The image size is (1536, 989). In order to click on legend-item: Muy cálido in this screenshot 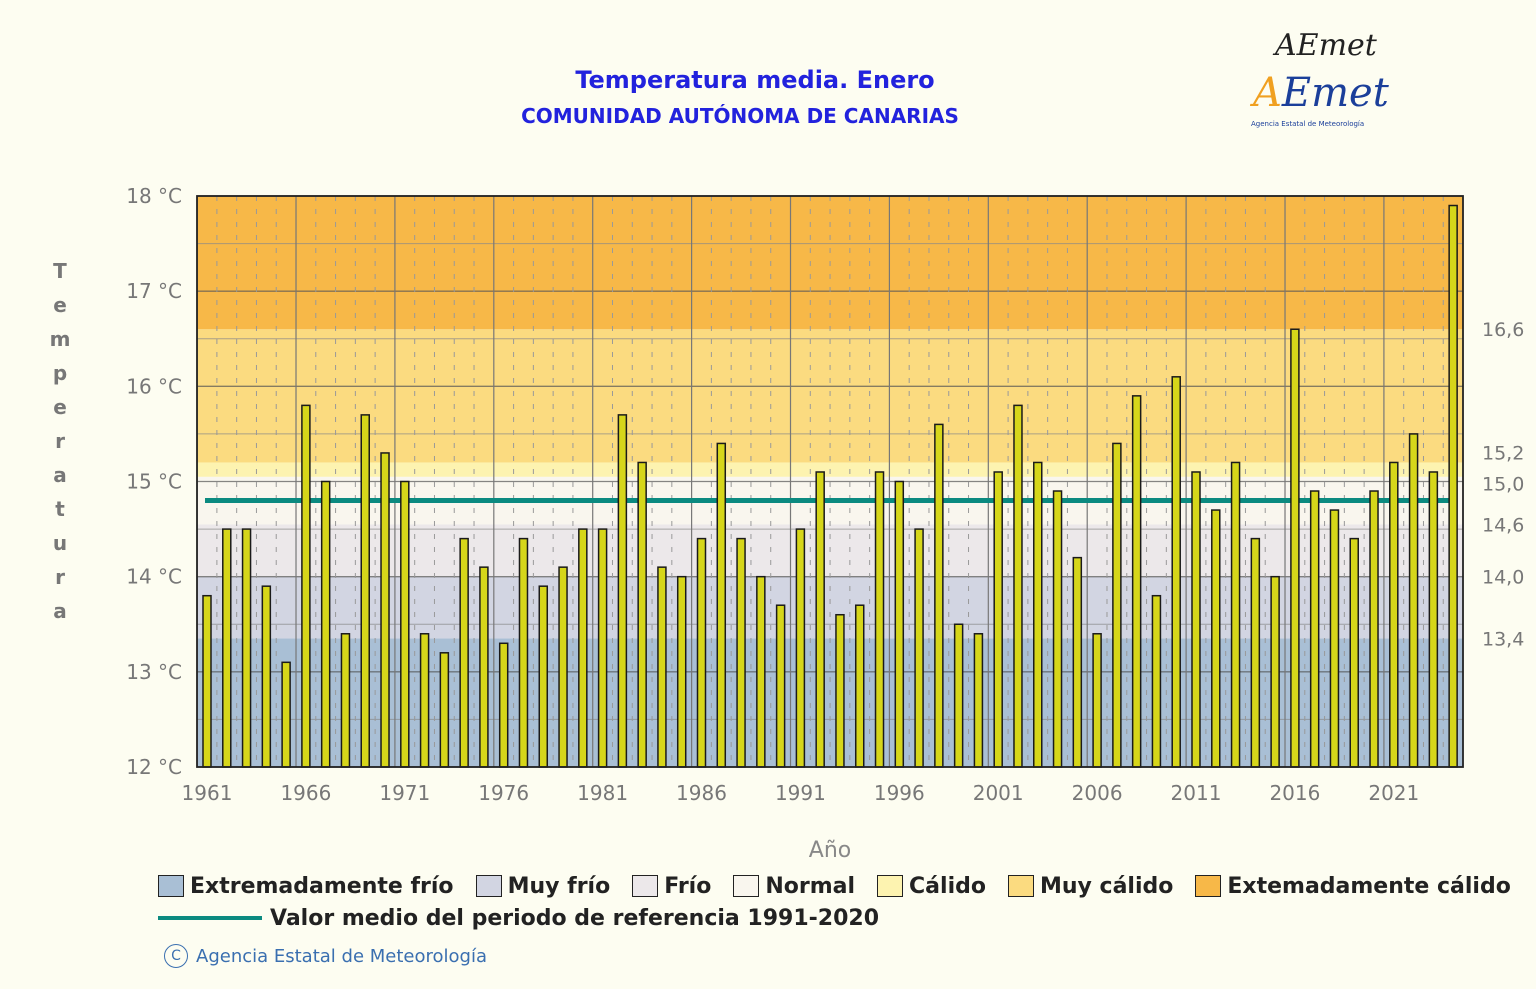, I will do `click(1090, 886)`.